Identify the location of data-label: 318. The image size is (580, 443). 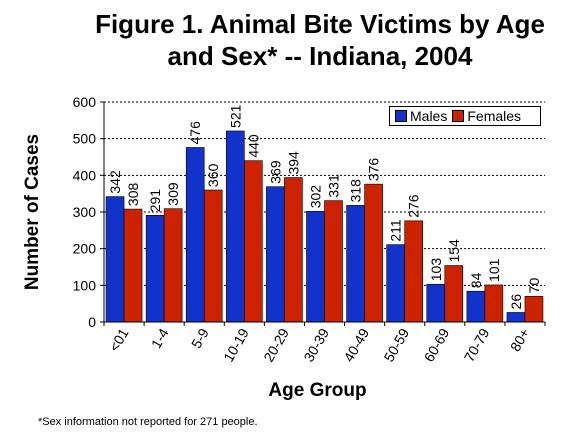
(356, 191).